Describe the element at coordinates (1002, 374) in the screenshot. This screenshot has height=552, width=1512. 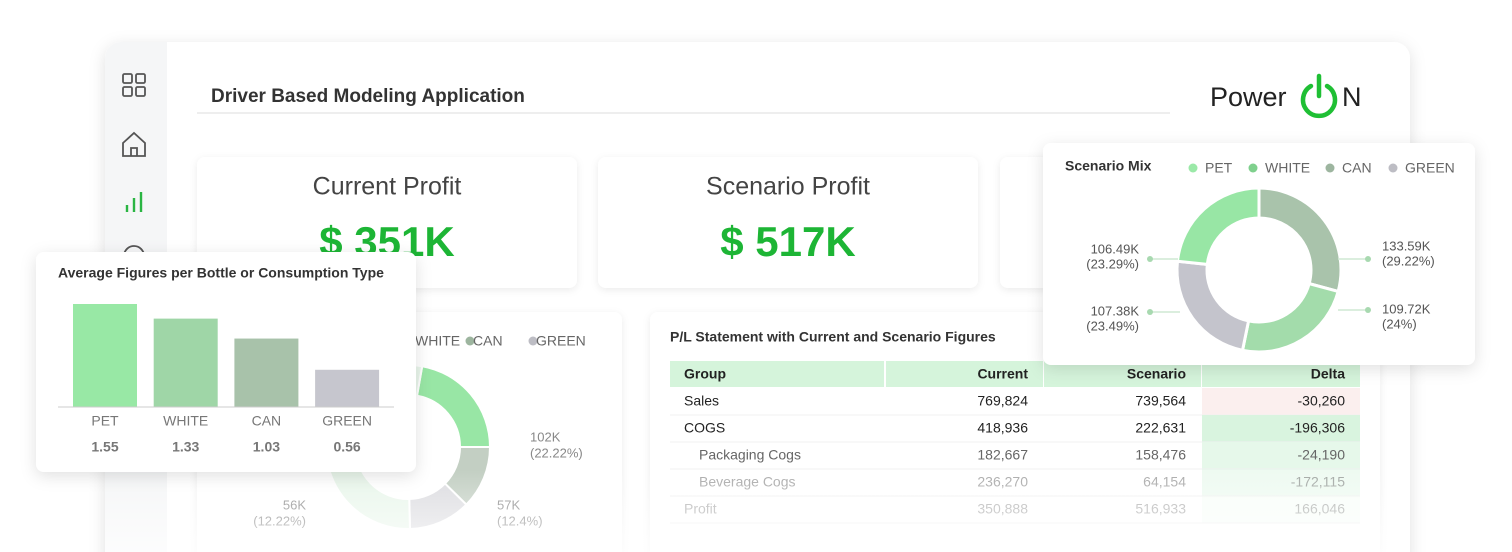
I see `header-label: Current` at that location.